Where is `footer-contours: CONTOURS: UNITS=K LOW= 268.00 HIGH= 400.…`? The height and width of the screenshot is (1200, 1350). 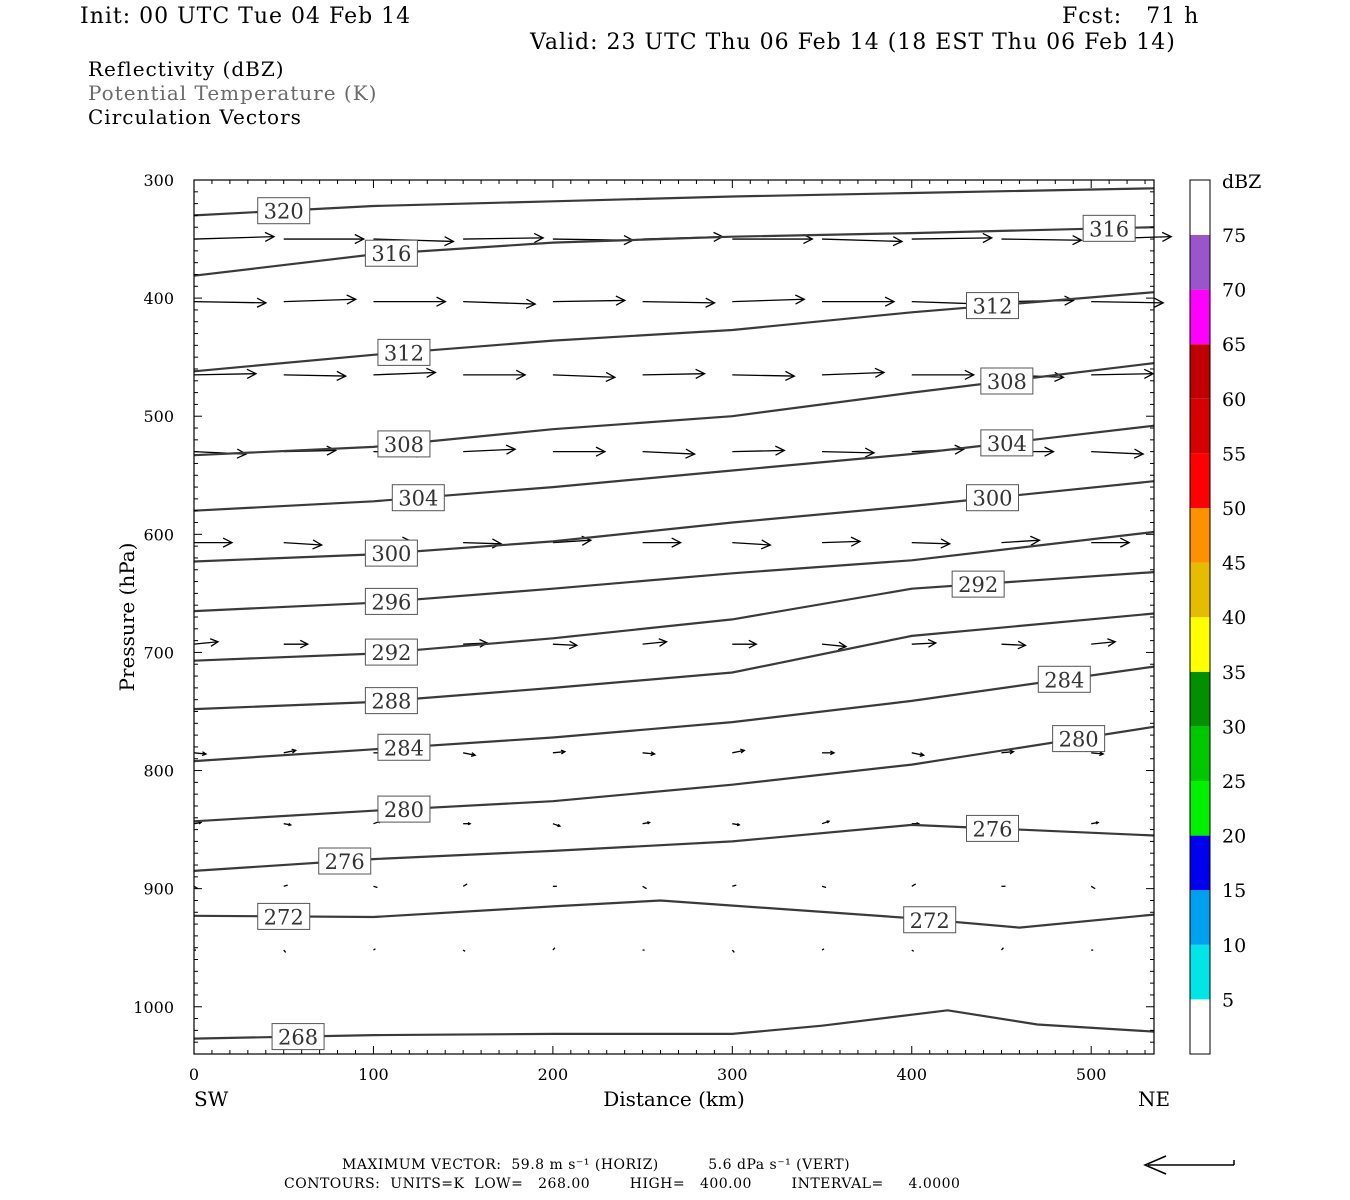
footer-contours: CONTOURS: UNITS=K LOW= 268.00 HIGH= 400.… is located at coordinates (622, 1184).